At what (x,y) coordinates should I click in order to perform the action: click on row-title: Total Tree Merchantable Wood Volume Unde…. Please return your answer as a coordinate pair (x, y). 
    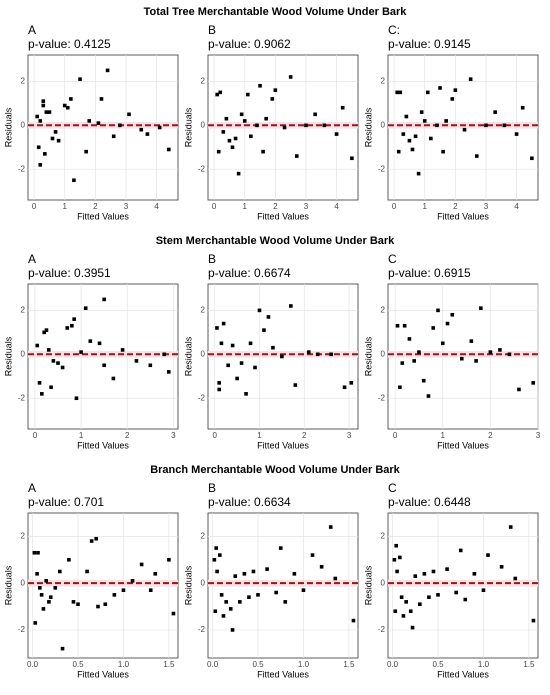
    Looking at the image, I should click on (276, 12).